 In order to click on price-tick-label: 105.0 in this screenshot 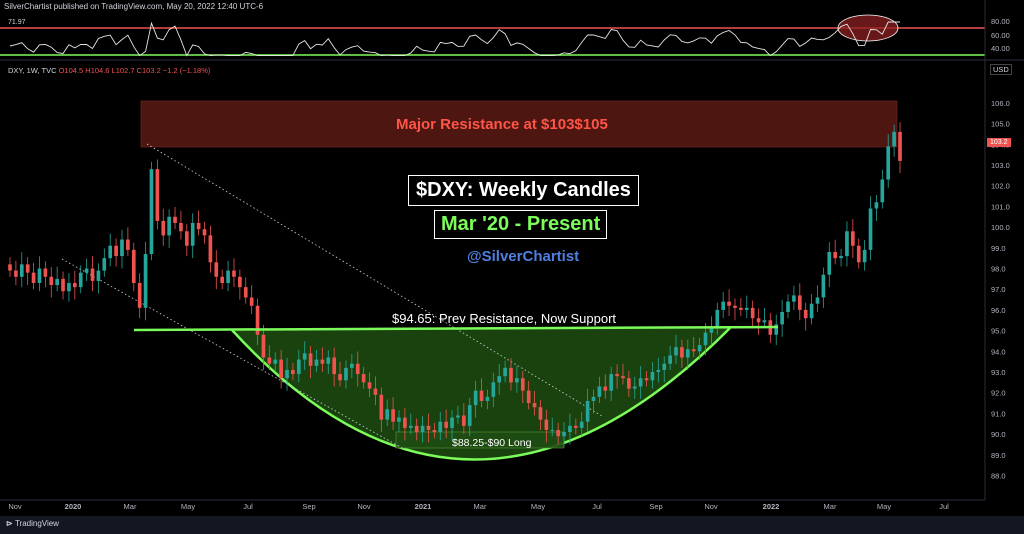, I will do `click(1000, 124)`.